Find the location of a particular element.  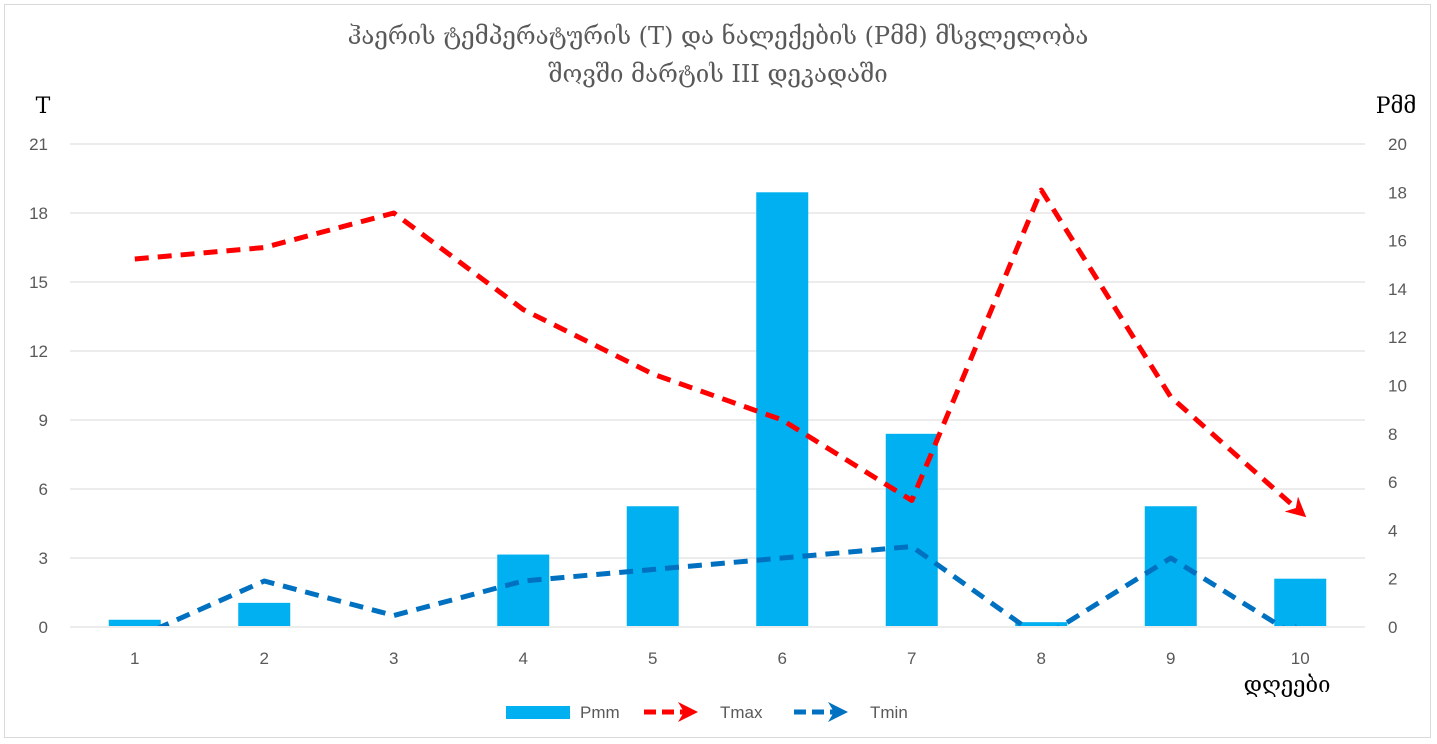

x-tick-label-4: 5 is located at coordinates (652, 658).